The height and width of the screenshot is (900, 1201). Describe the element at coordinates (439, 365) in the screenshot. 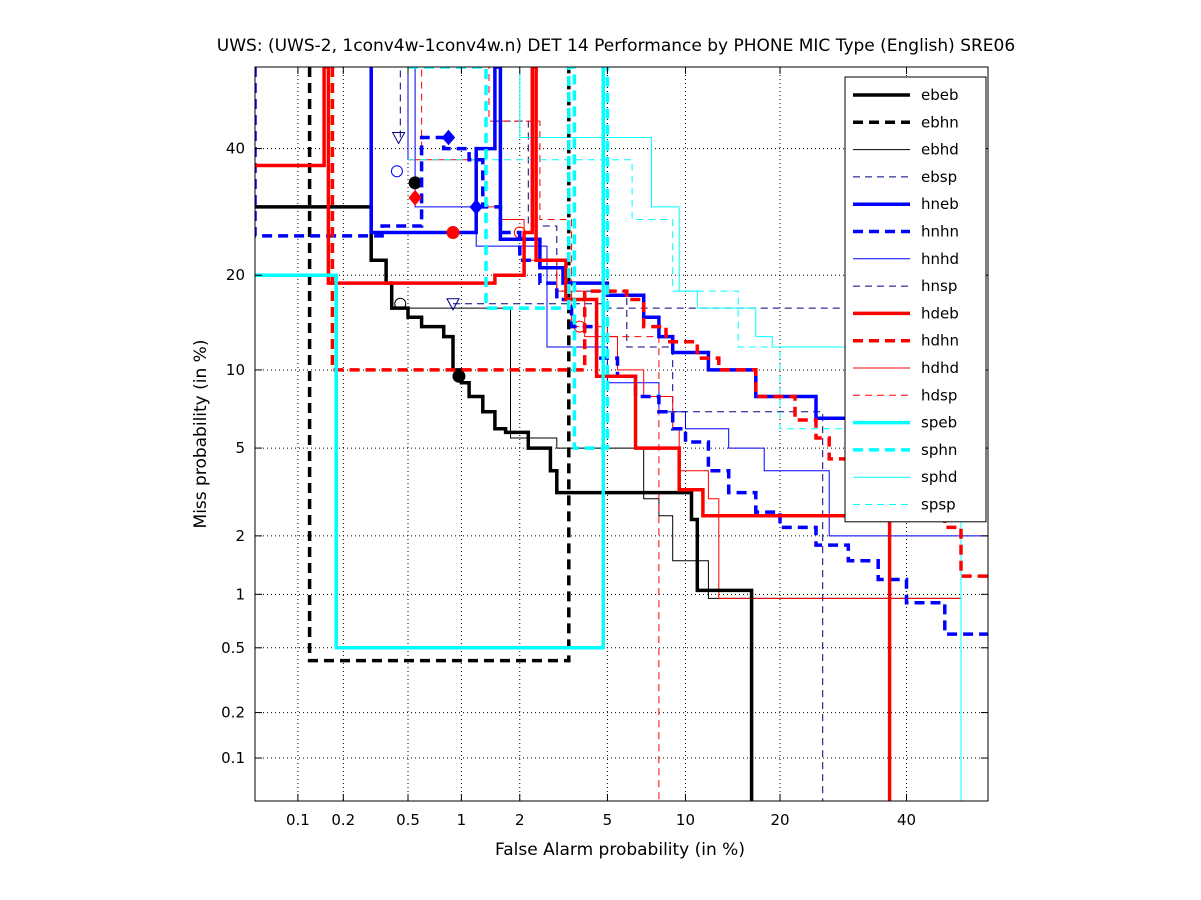

I see `series-line-ebhn` at that location.